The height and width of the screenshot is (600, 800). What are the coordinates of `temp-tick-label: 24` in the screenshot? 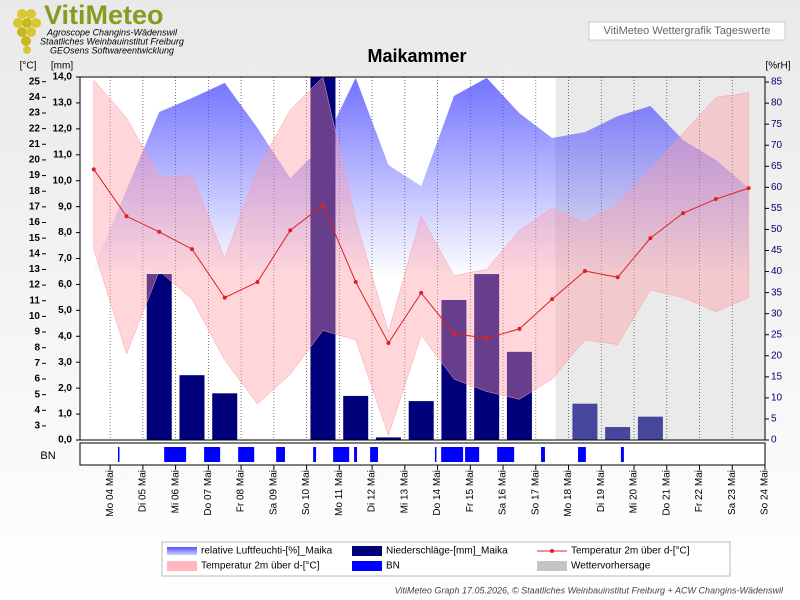 It's located at (35, 97).